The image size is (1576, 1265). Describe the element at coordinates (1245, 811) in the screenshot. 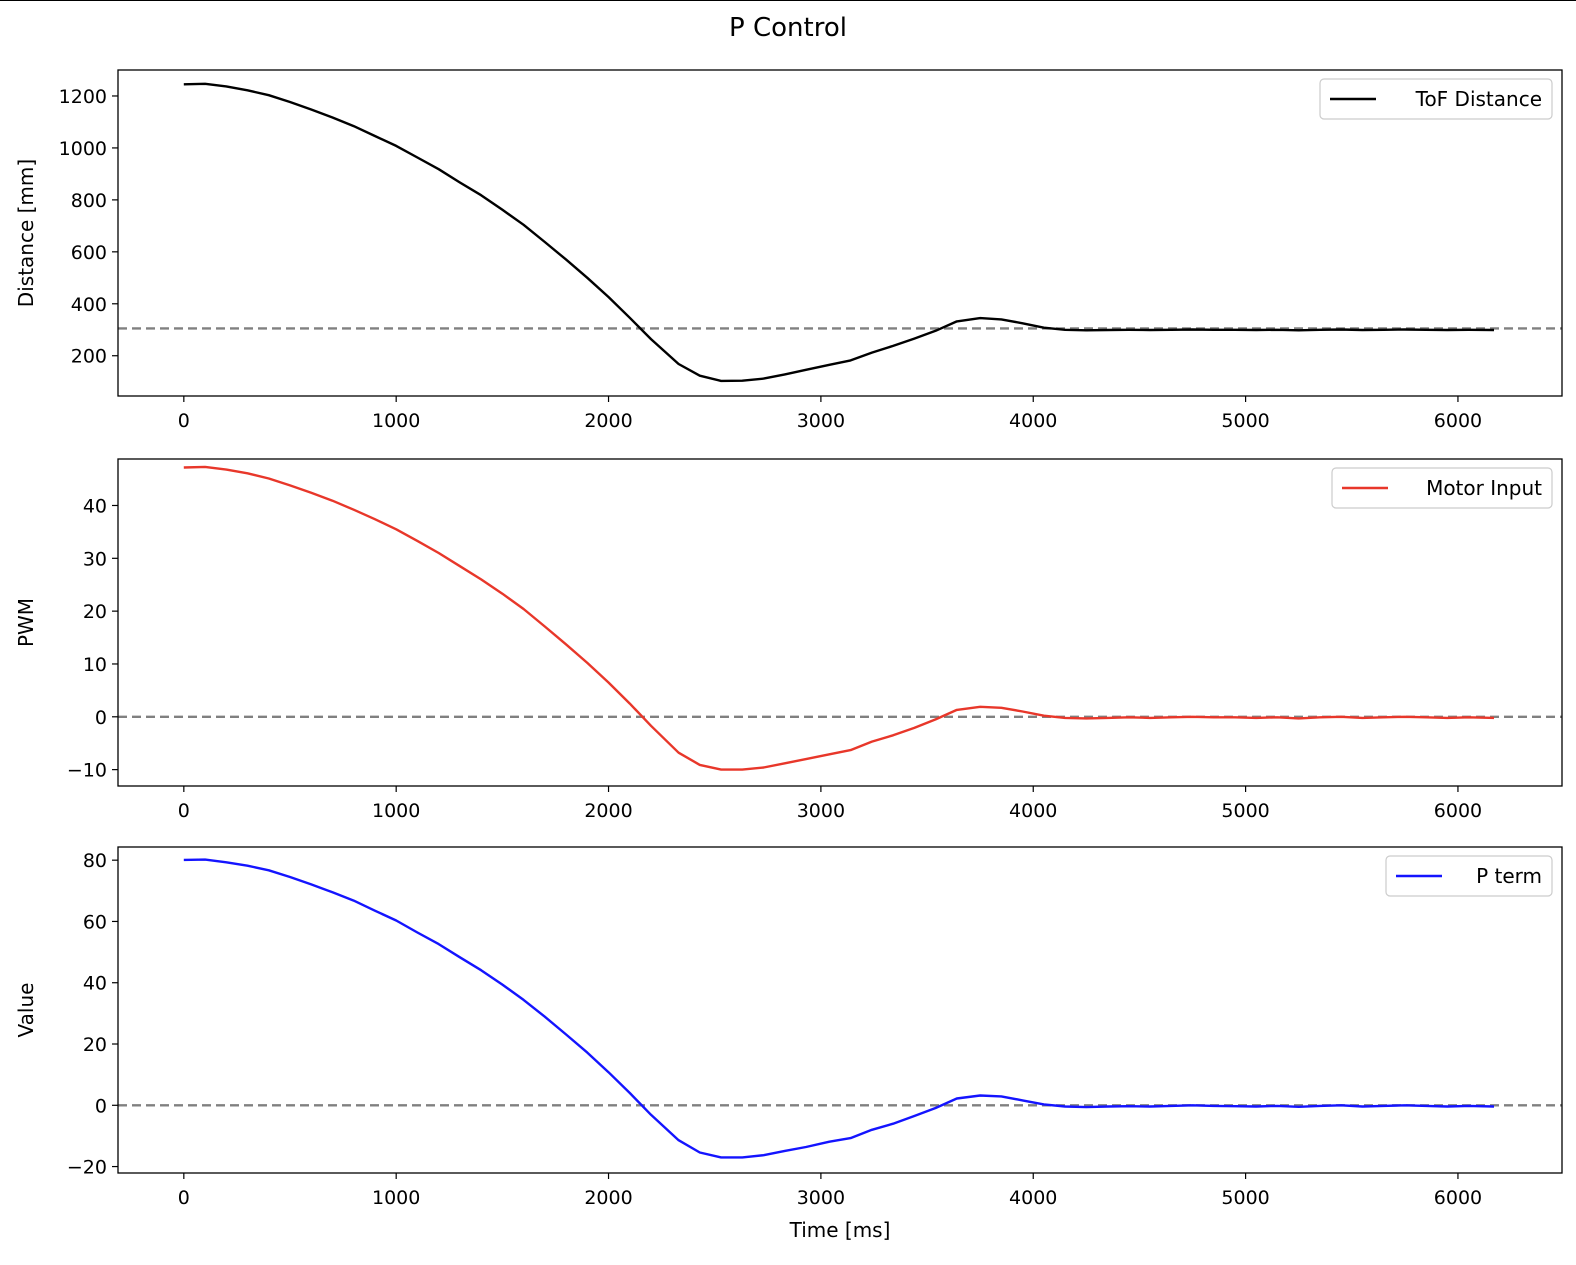

I see `panel-2-x-tick-label: 5000` at that location.